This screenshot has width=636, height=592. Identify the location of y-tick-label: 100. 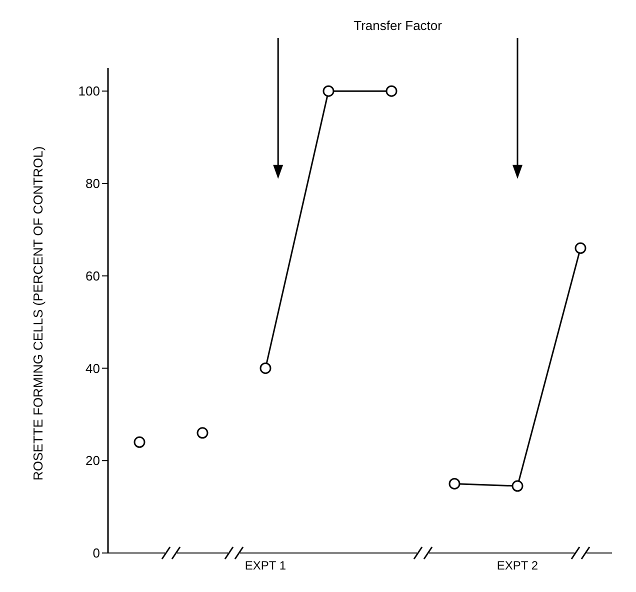
(89, 91).